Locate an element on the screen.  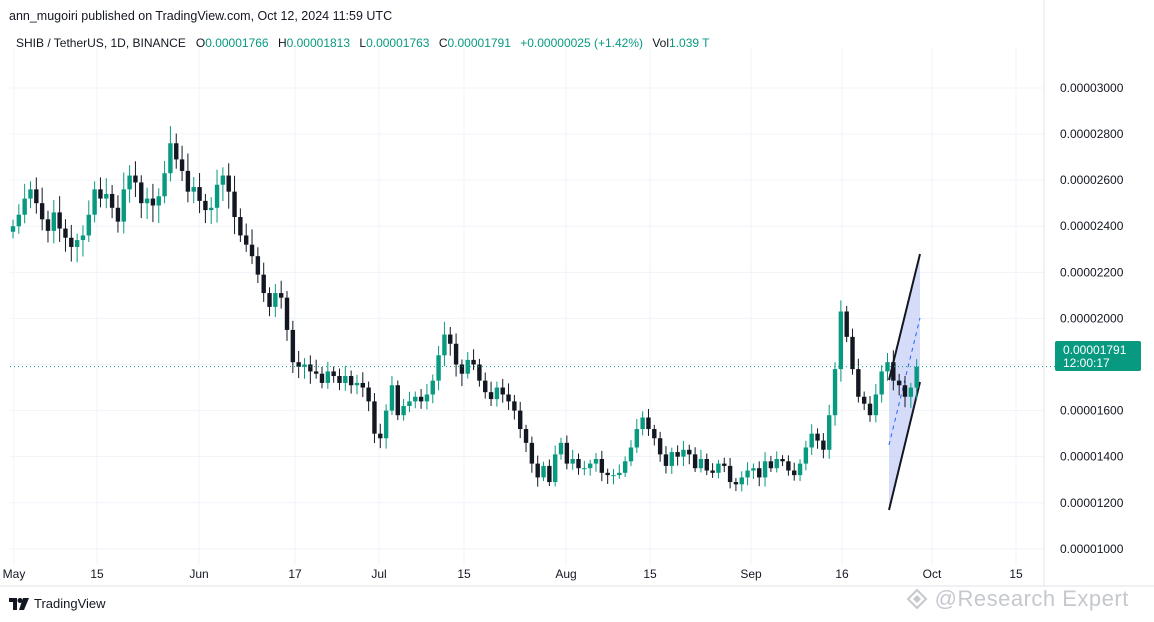
price-tag-countdown: 12:00:17 is located at coordinates (1086, 363).